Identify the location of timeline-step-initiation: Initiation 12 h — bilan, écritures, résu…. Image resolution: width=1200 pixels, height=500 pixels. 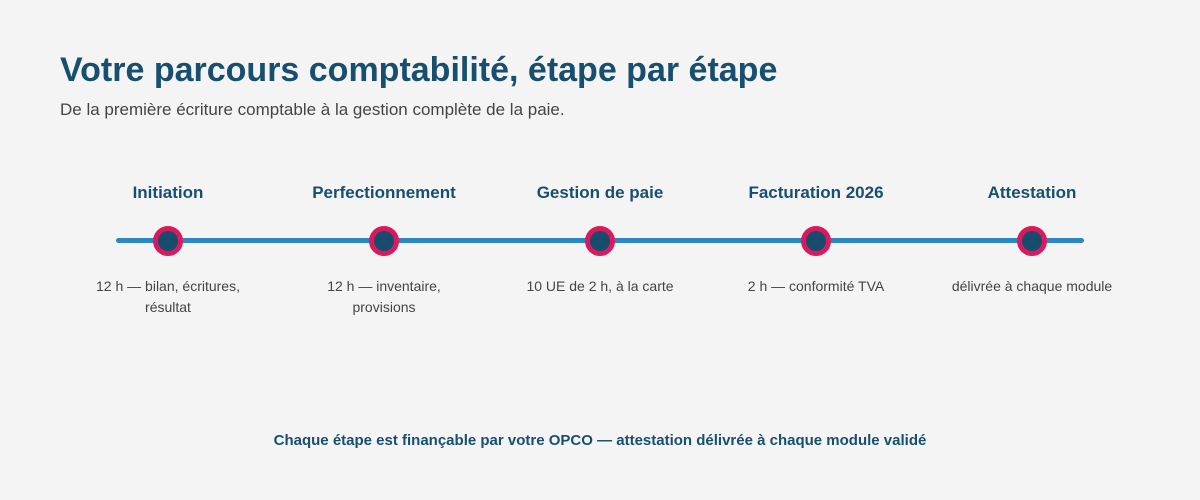
(168, 180).